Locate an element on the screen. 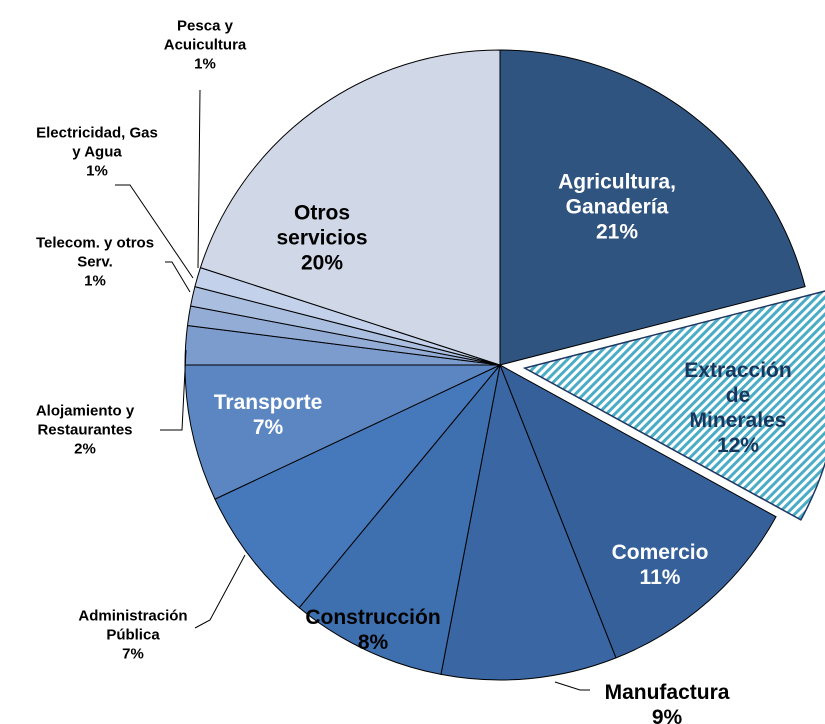 The height and width of the screenshot is (724, 825). category-label: Telecom. y otros Serv. is located at coordinates (95, 252).